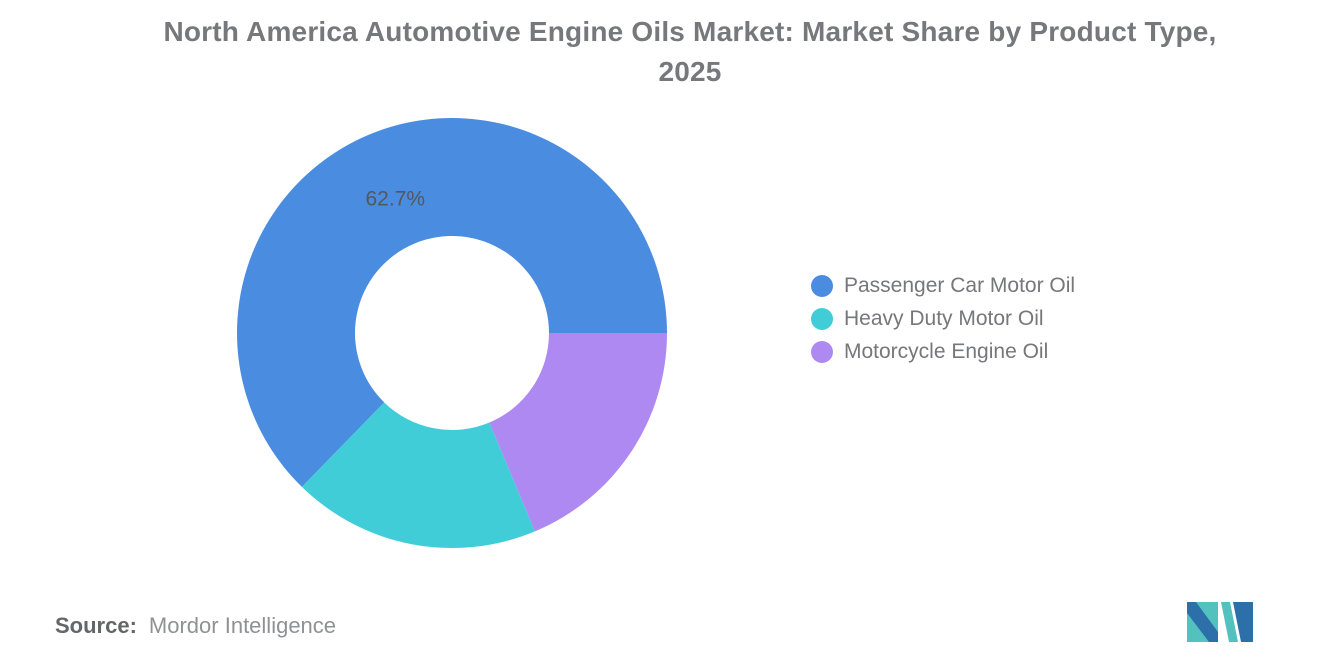  What do you see at coordinates (946, 351) in the screenshot?
I see `legend-label: Motorcycle Engine Oil` at bounding box center [946, 351].